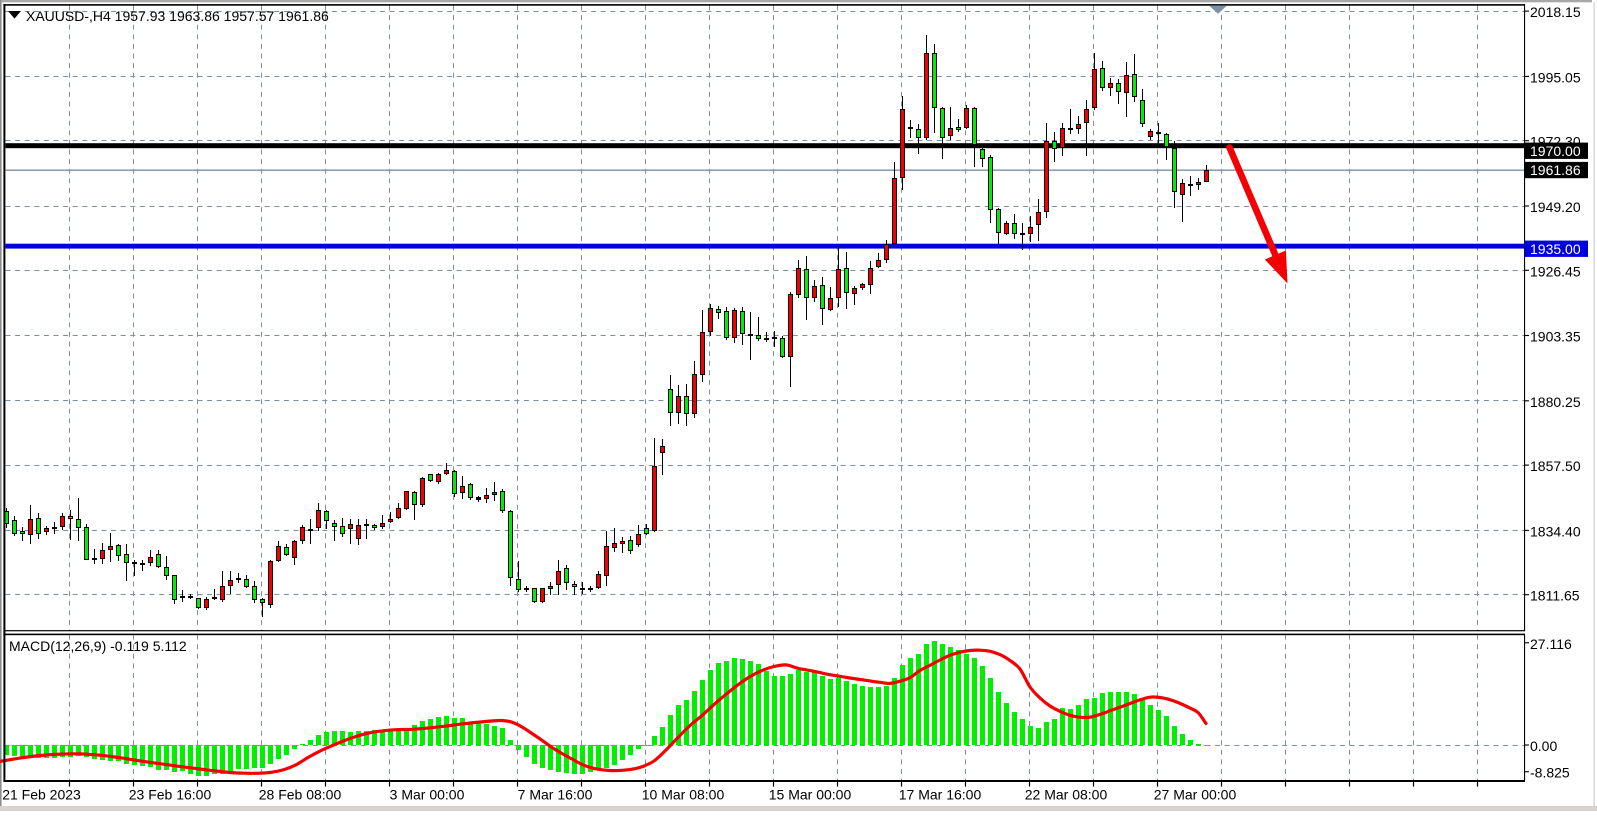 This screenshot has height=816, width=1597. Describe the element at coordinates (1543, 746) in the screenshot. I see `svg-text: 0.00` at that location.